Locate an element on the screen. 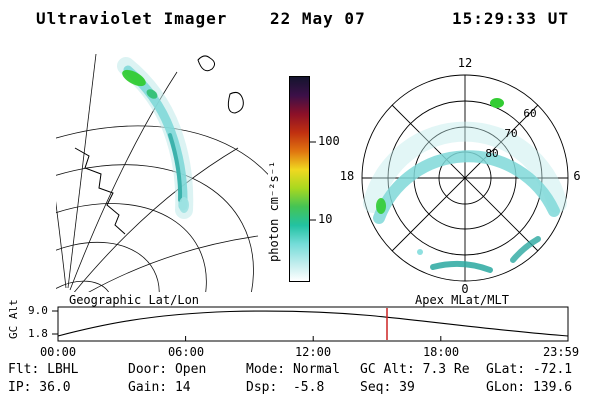  status-seq: Seq: 39 is located at coordinates (387, 387).